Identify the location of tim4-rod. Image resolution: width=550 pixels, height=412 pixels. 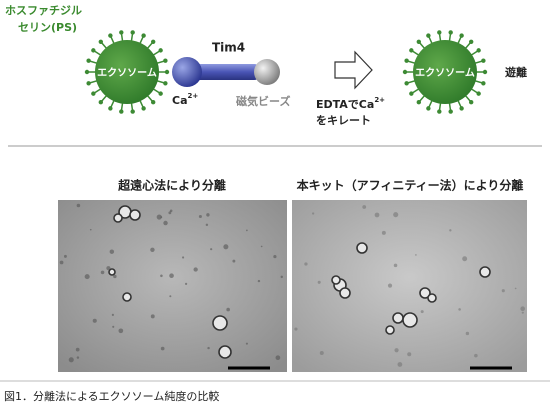
(226, 72).